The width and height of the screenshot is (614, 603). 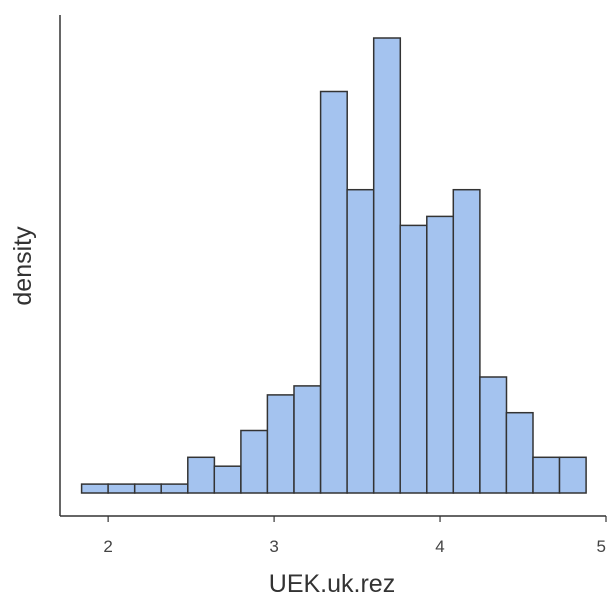 What do you see at coordinates (273, 546) in the screenshot?
I see `x-tick-label-3: 3` at bounding box center [273, 546].